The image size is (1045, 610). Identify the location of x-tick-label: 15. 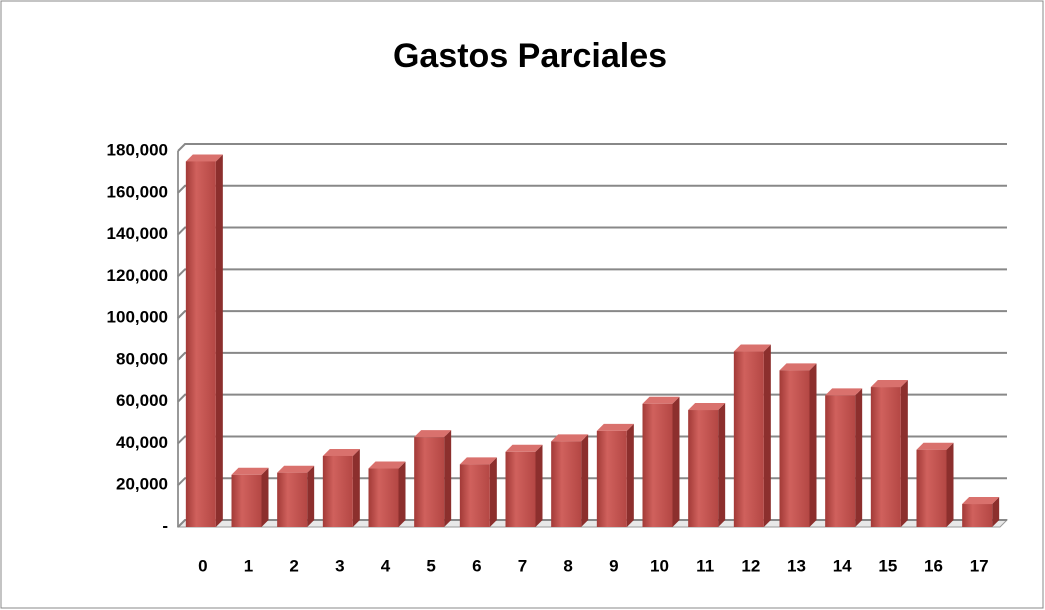
(887, 565).